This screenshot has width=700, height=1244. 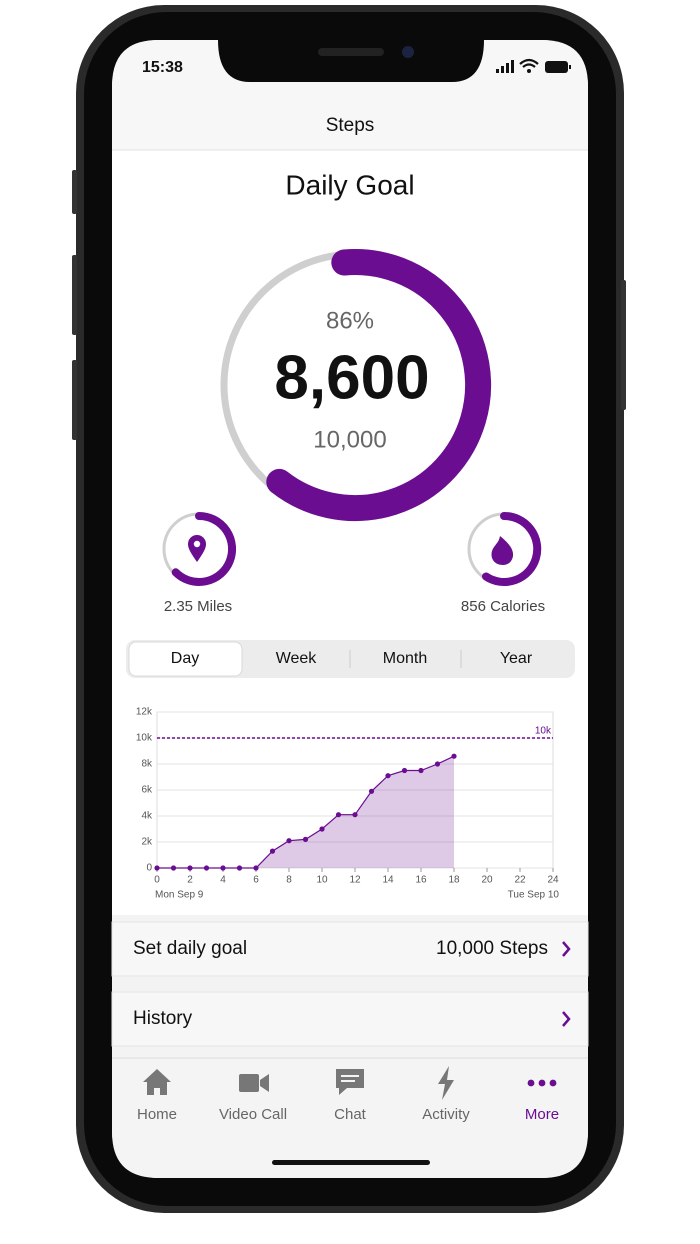 What do you see at coordinates (351, 52) in the screenshot?
I see `speaker` at bounding box center [351, 52].